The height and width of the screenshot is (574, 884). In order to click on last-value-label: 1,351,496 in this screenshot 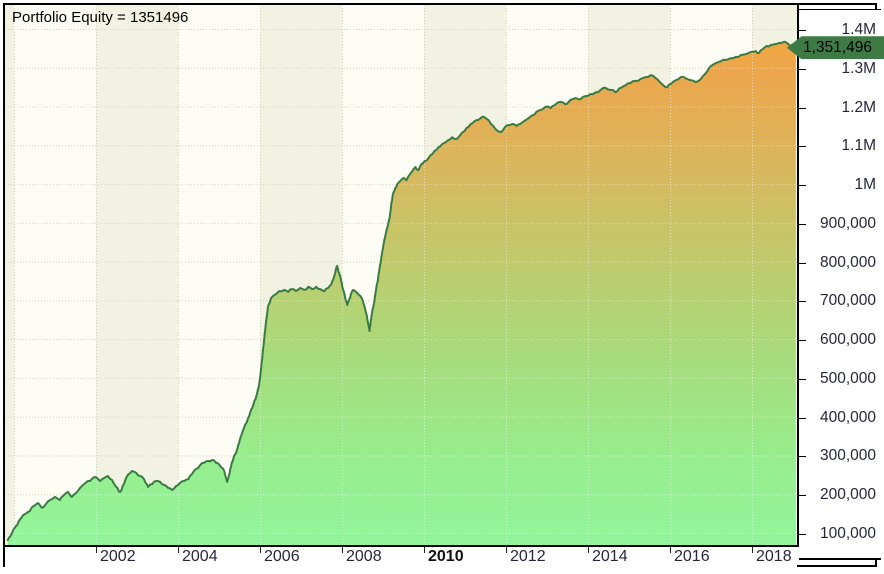, I will do `click(837, 48)`.